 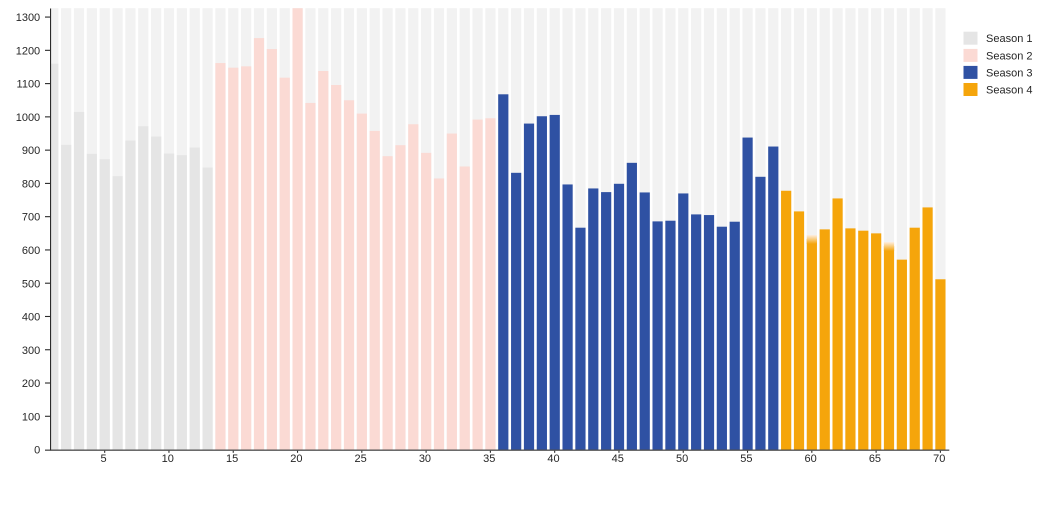 What do you see at coordinates (811, 459) in the screenshot?
I see `svg-text: 60` at bounding box center [811, 459].